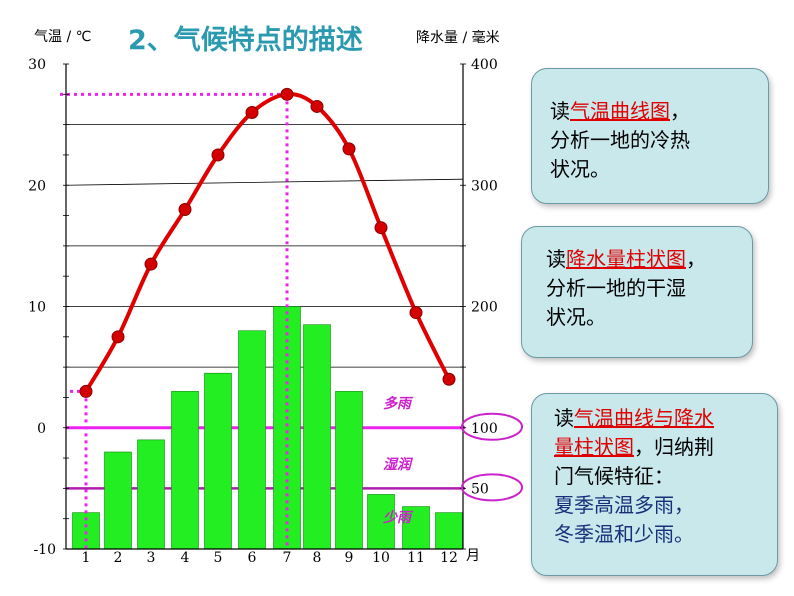 Image resolution: width=794 pixels, height=596 pixels. I want to click on x-tick-label: 10, so click(381, 558).